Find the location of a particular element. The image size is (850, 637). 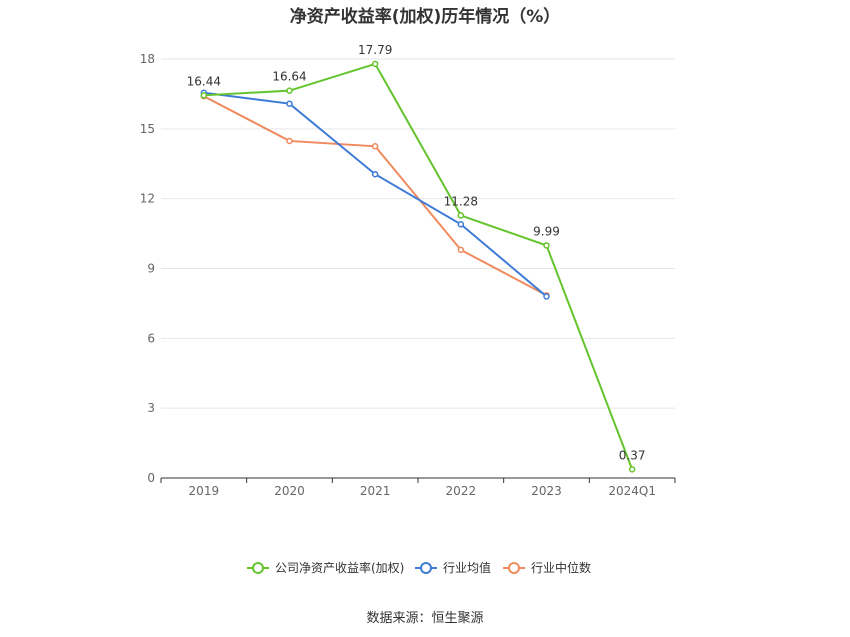

data-label: 9.99 is located at coordinates (546, 231).